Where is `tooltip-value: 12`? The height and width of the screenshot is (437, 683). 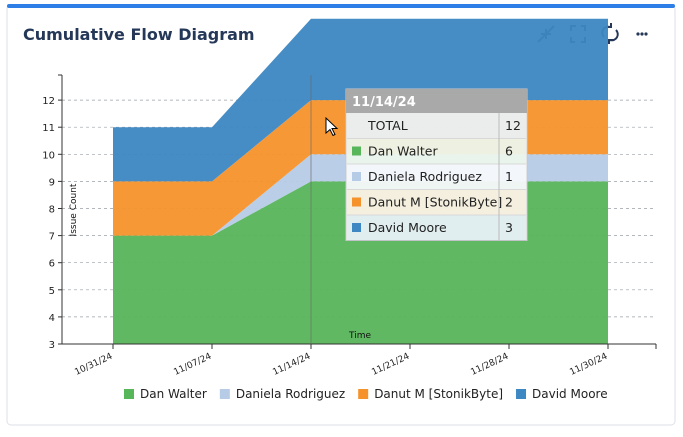
tooltip-value: 12 is located at coordinates (513, 125).